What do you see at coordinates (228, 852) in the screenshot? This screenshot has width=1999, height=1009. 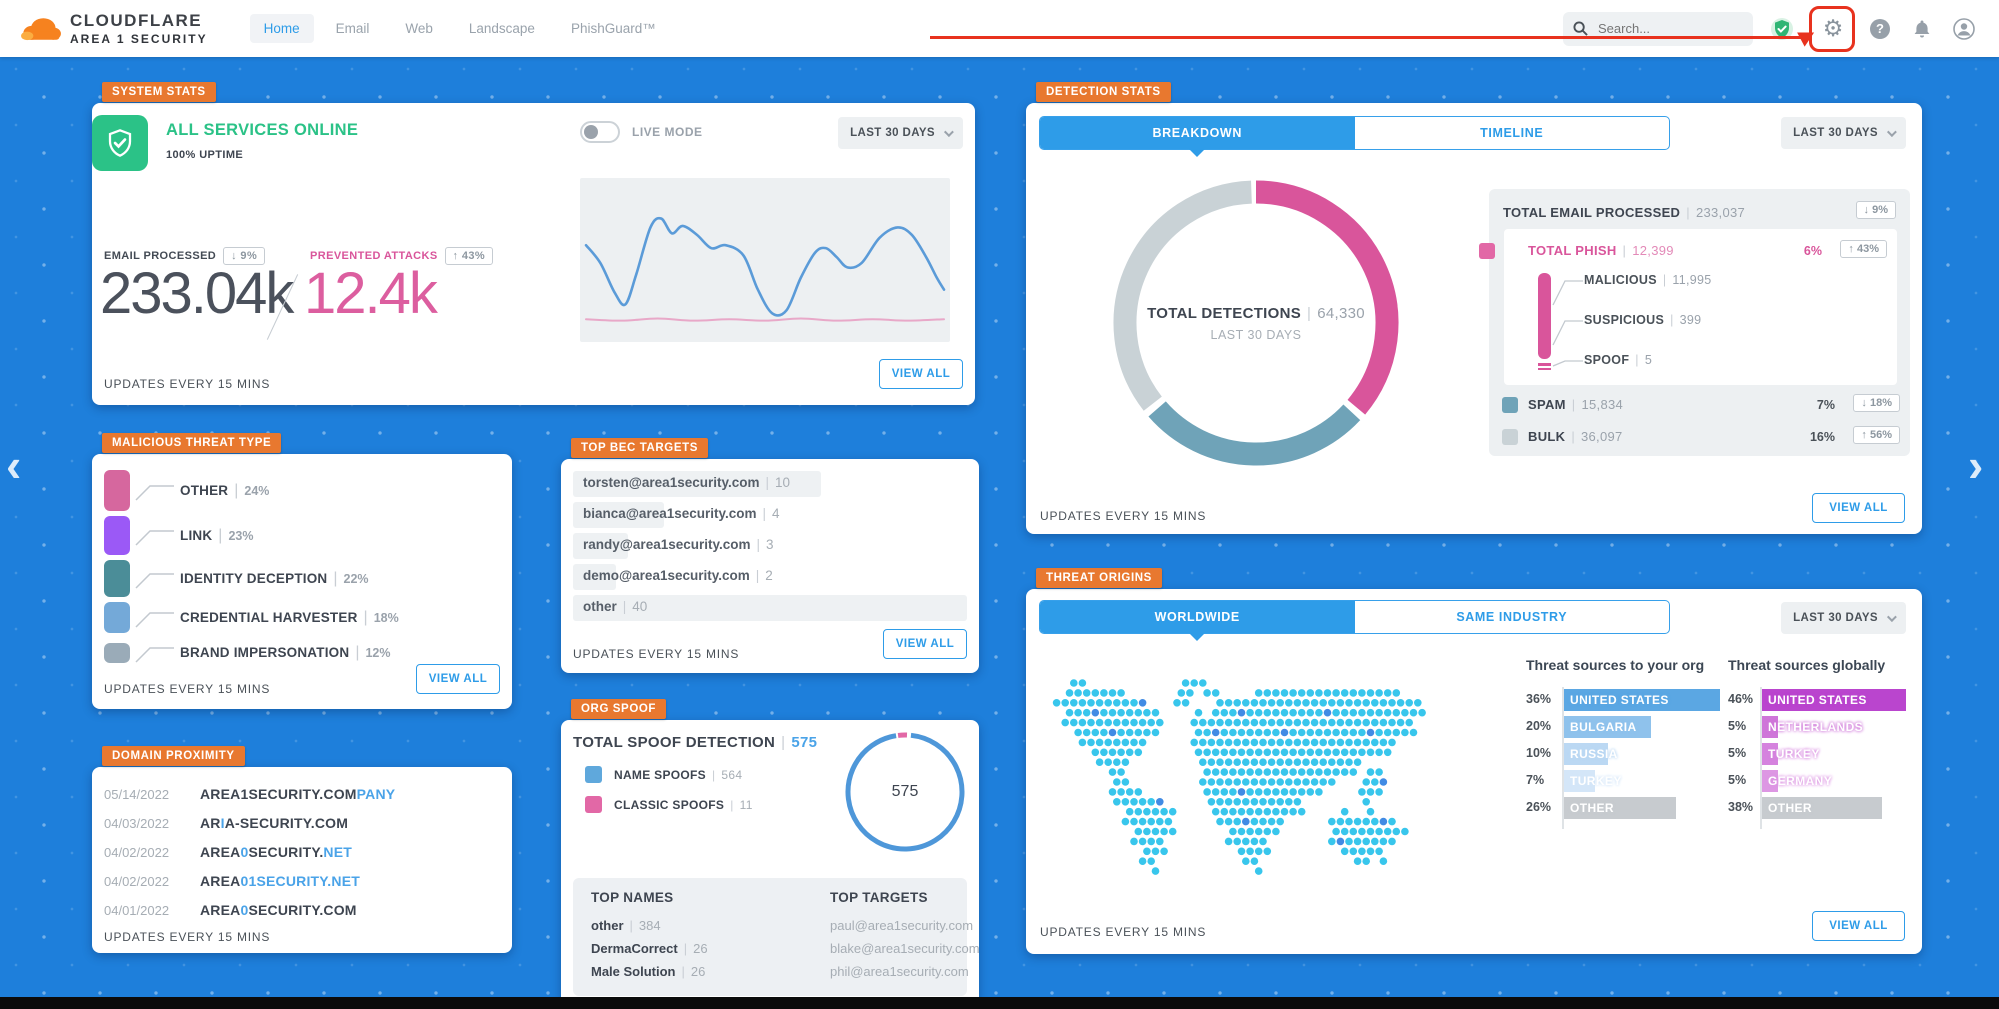 I see `domain-row: 04/02/2022 AREA0SECURITY.NET` at bounding box center [228, 852].